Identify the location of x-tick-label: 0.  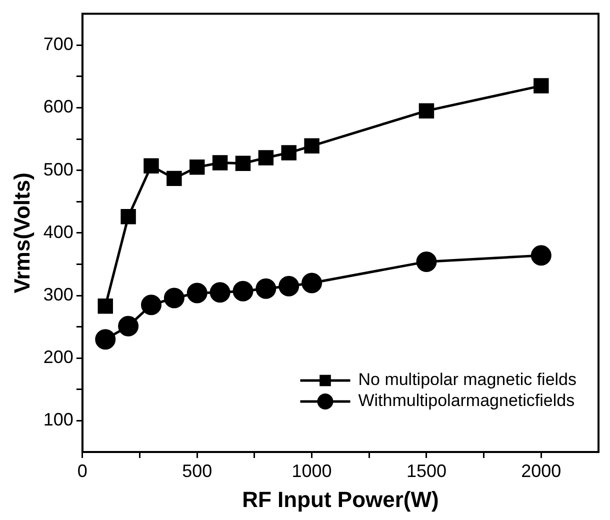
(82, 470).